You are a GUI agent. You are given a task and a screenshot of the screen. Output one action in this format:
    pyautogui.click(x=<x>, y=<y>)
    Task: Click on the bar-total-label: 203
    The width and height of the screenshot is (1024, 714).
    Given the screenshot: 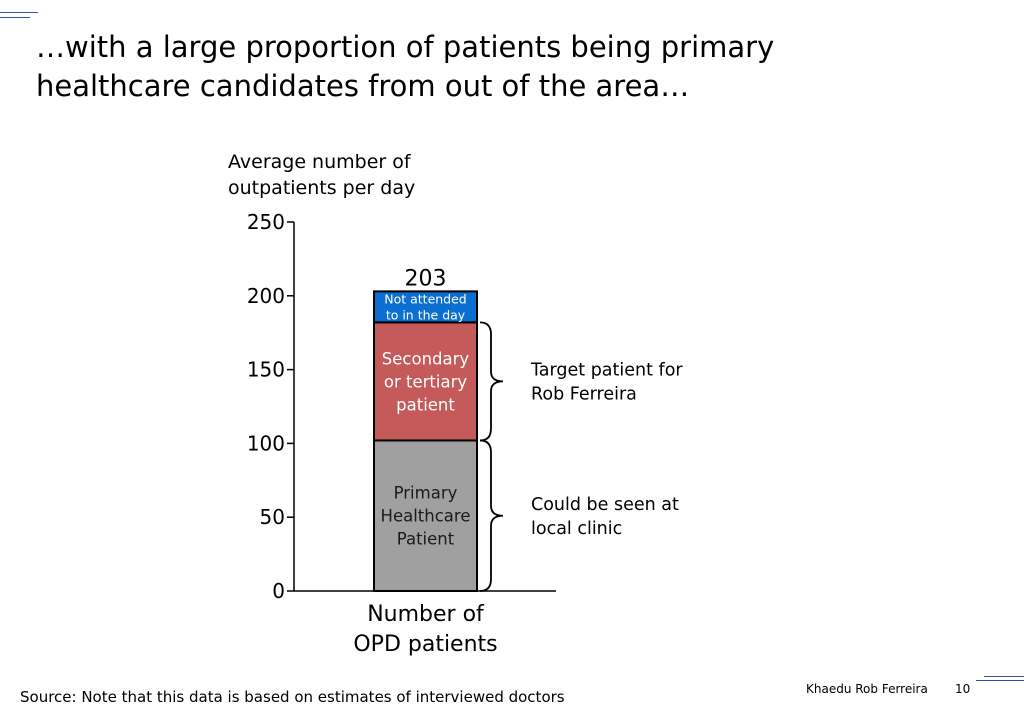 What is the action you would take?
    pyautogui.click(x=426, y=278)
    